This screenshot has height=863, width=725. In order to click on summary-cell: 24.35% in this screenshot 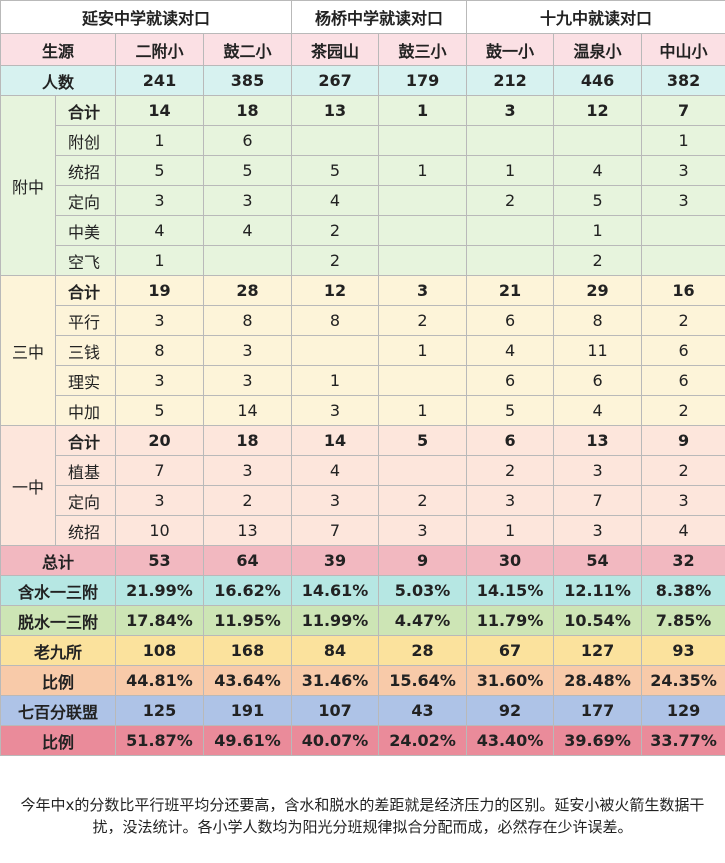, I will do `click(683, 680)`.